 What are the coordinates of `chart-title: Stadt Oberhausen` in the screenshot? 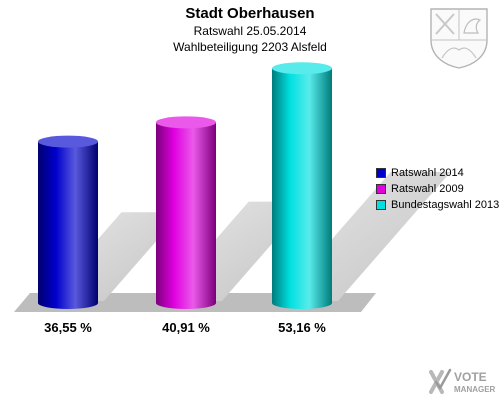 It's located at (250, 13).